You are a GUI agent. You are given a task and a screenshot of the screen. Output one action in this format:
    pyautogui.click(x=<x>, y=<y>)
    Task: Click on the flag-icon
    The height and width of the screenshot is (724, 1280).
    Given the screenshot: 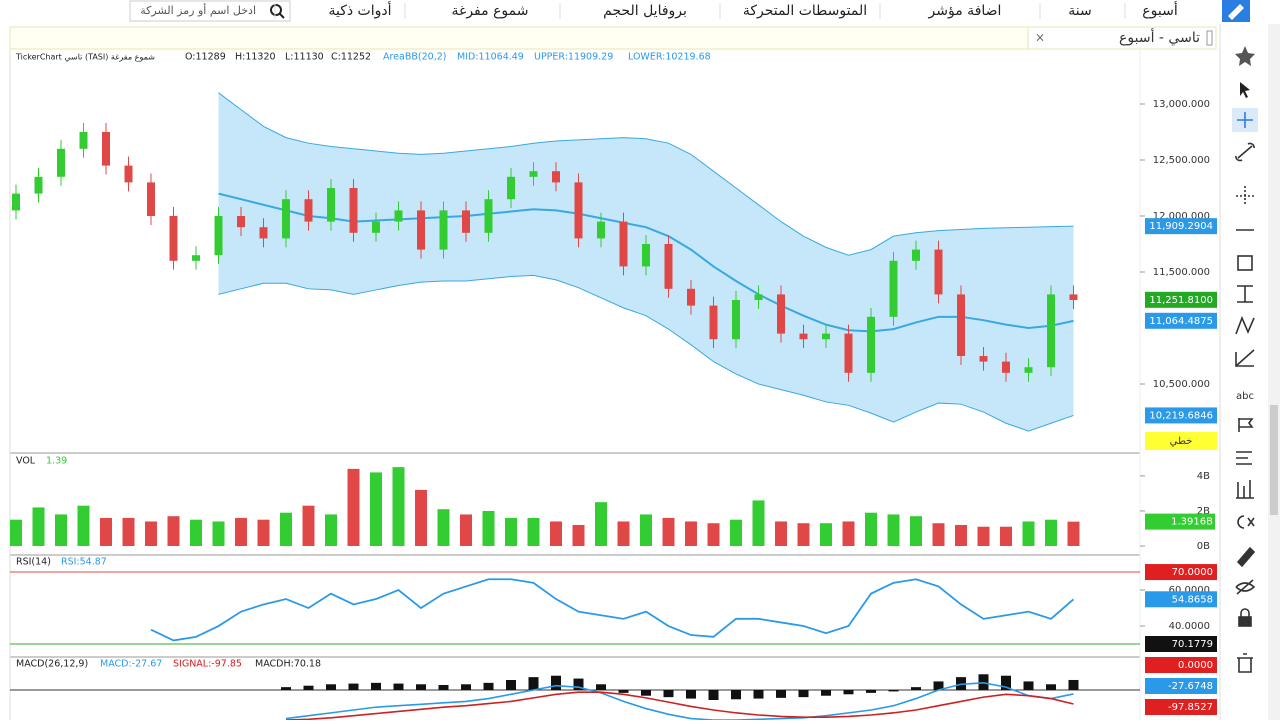 What is the action you would take?
    pyautogui.click(x=1246, y=425)
    